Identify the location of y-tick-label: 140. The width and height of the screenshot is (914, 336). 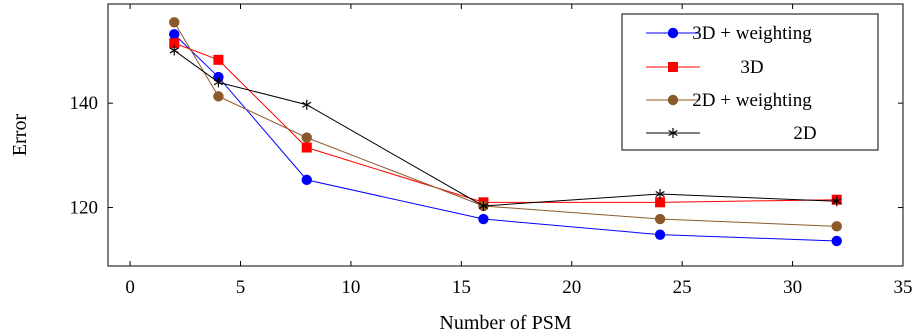
(84, 103).